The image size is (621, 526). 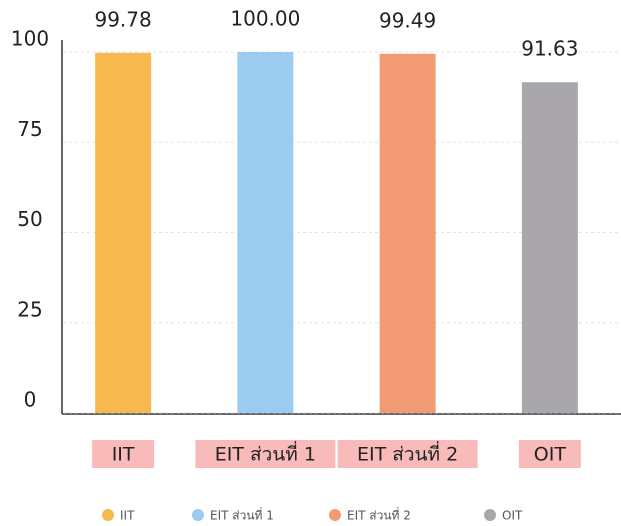 I want to click on y-tick-label: 50, so click(x=29, y=219).